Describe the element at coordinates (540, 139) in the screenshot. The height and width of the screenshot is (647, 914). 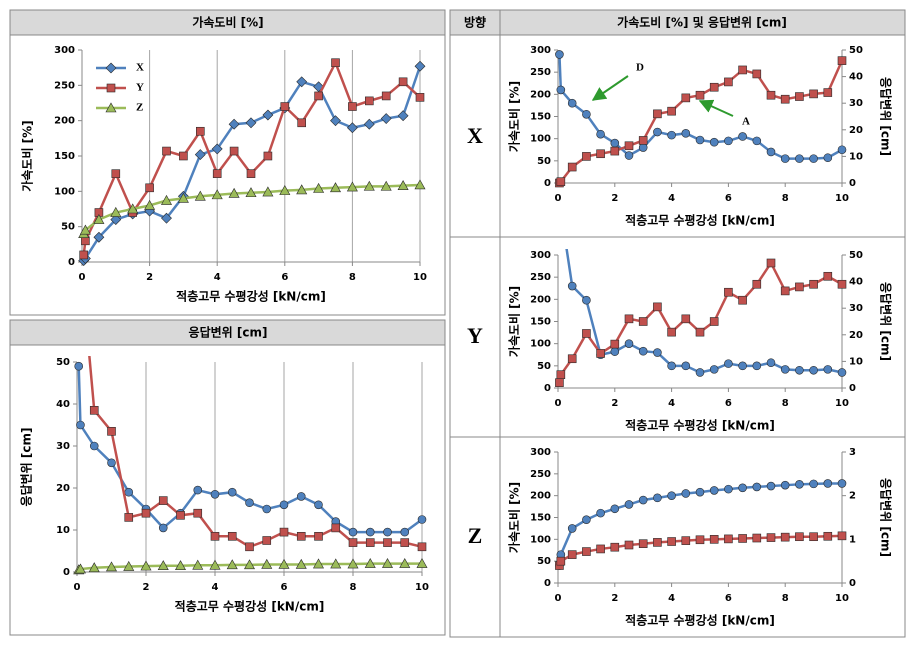
I see `y-tick-label: 100` at that location.